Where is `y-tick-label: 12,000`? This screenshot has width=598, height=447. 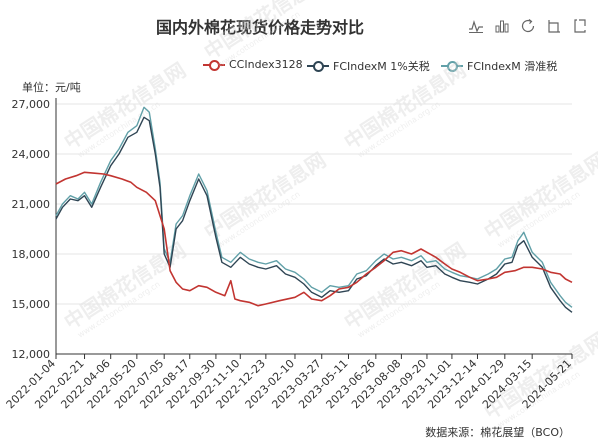
y-tick-label: 12,000 is located at coordinates (31, 354).